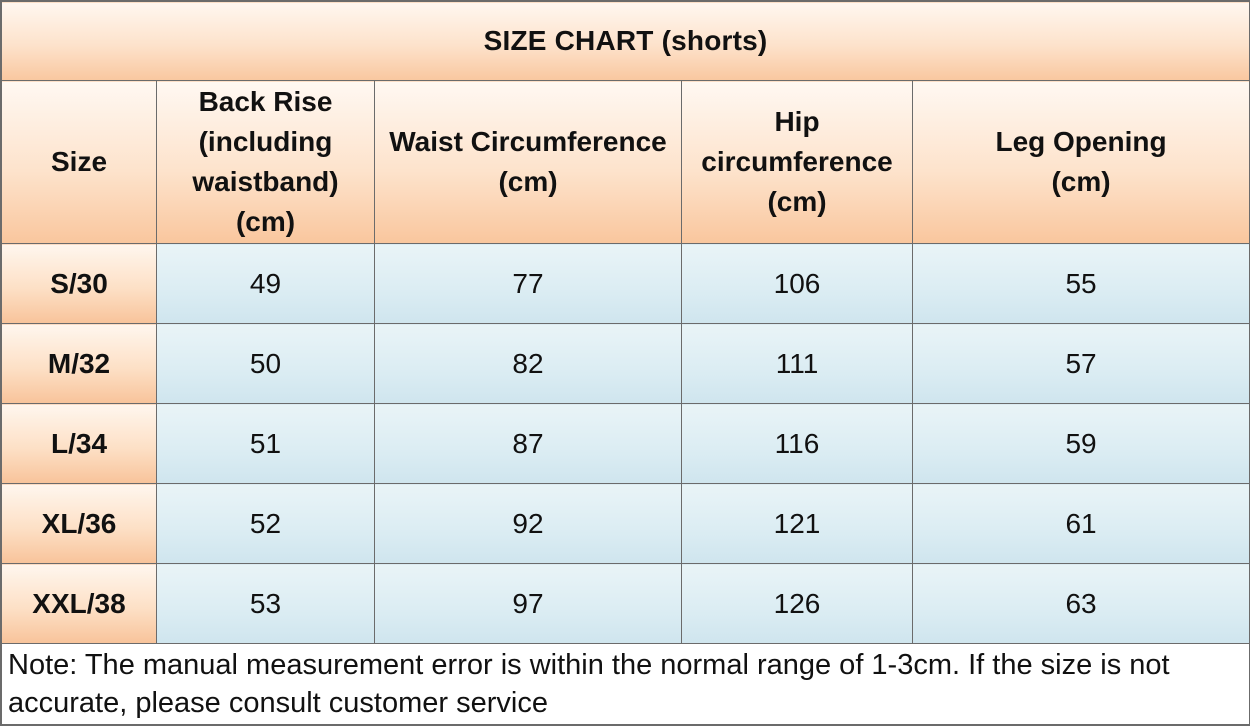 This screenshot has width=1250, height=726. Describe the element at coordinates (797, 603) in the screenshot. I see `hip-value: 126` at that location.